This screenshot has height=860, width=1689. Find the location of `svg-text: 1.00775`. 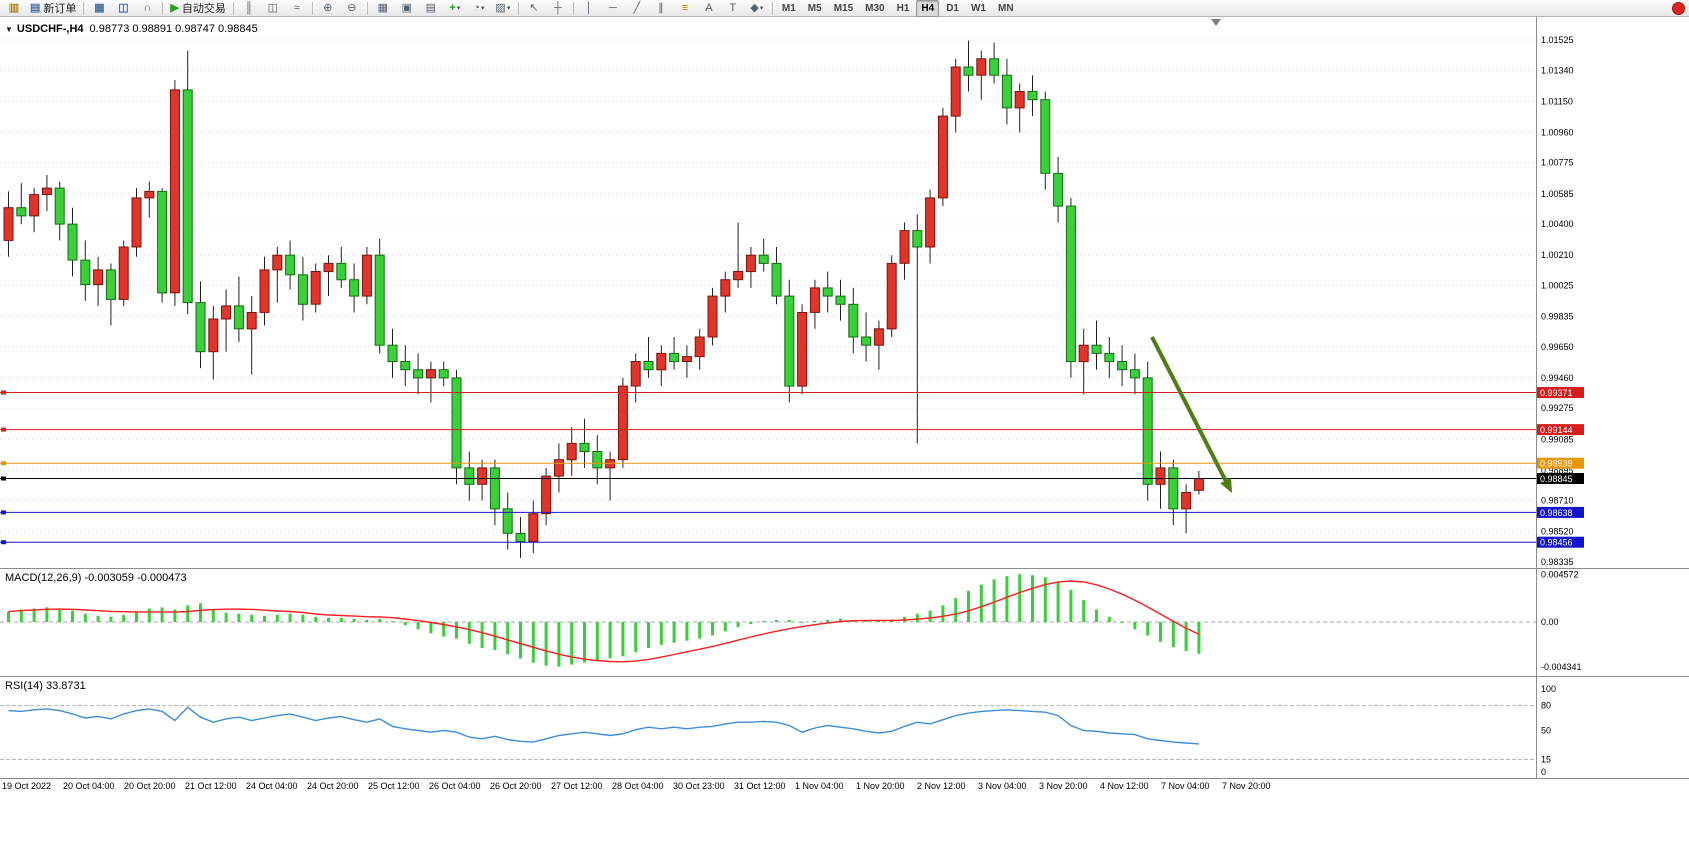

svg-text: 1.00775 is located at coordinates (1557, 163).